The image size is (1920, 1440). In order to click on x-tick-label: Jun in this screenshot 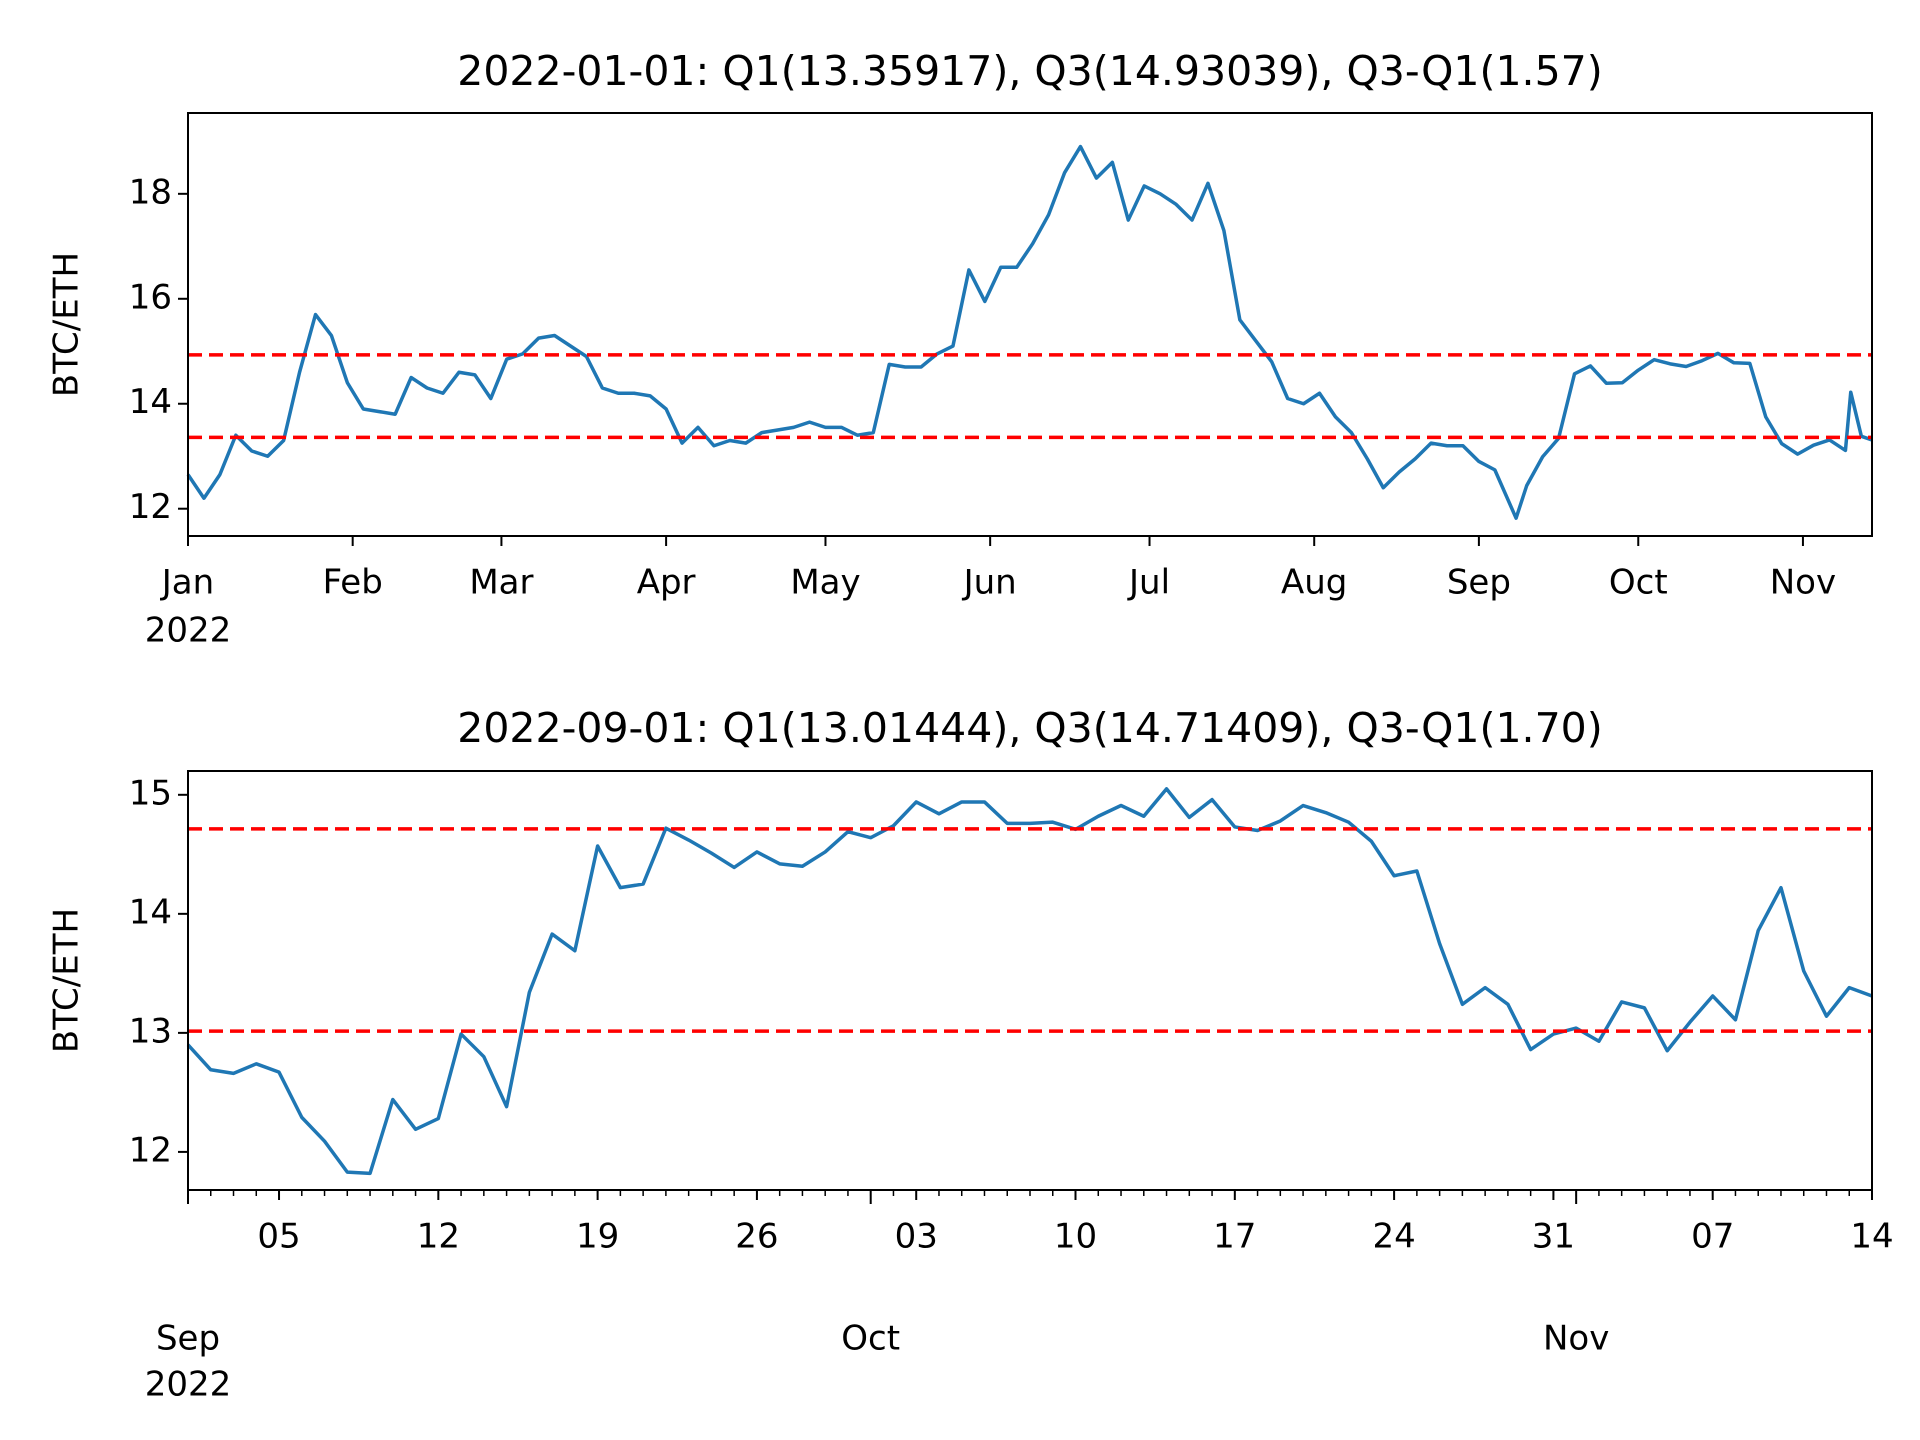, I will do `click(989, 583)`.